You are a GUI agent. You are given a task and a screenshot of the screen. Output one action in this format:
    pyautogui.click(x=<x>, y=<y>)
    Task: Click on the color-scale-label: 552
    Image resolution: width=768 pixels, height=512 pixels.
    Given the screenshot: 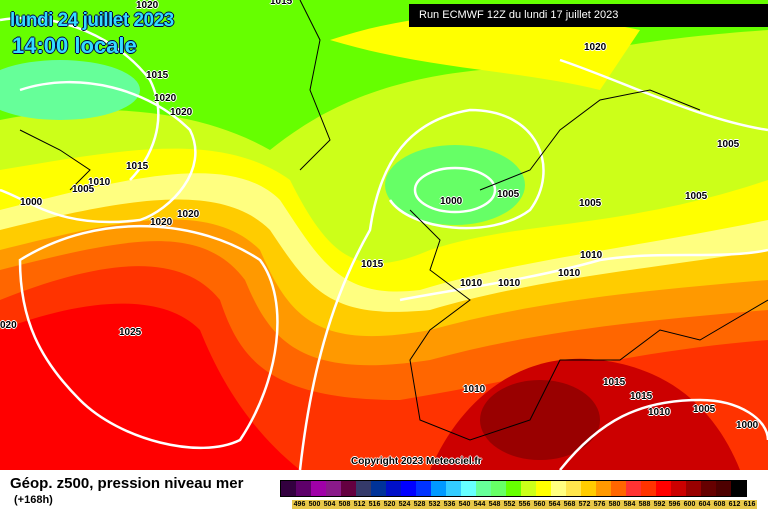 What is the action you would take?
    pyautogui.click(x=509, y=504)
    